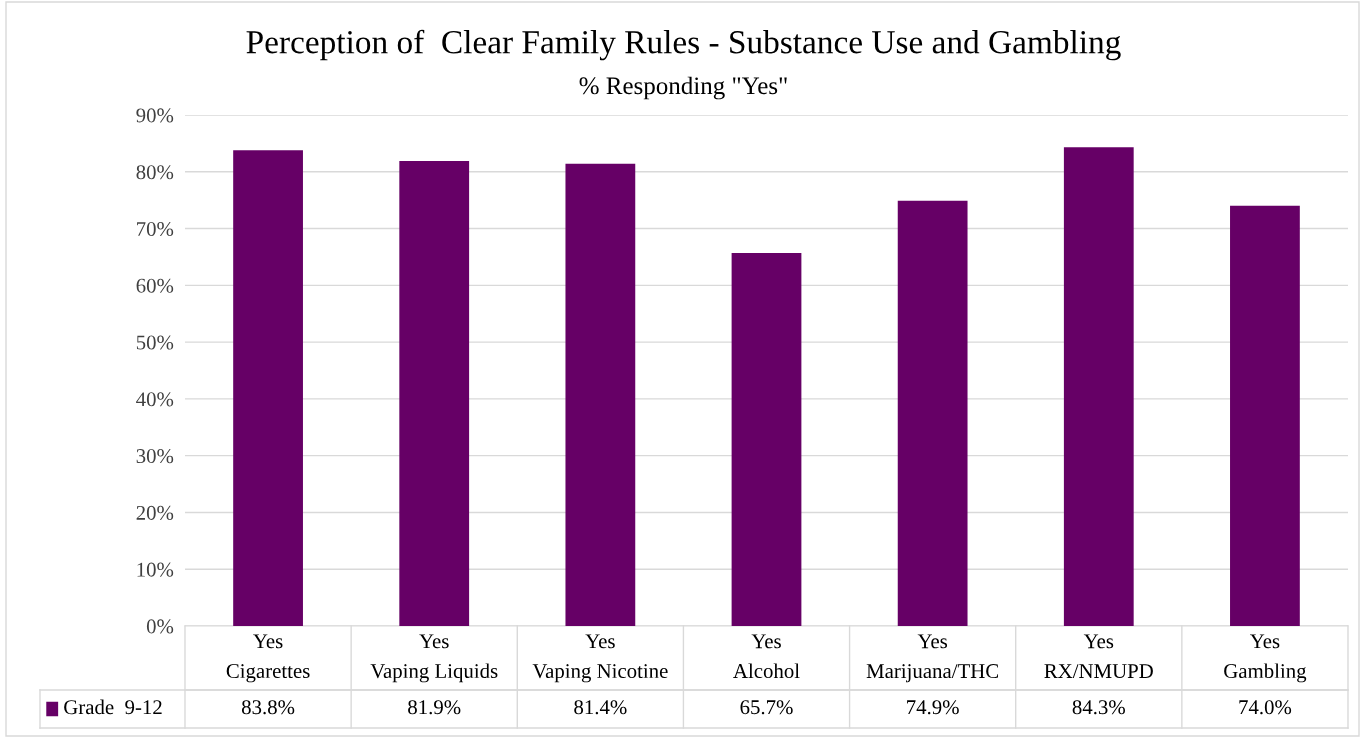  What do you see at coordinates (1265, 658) in the screenshot?
I see `x-tick-label: Yes Gambling` at bounding box center [1265, 658].